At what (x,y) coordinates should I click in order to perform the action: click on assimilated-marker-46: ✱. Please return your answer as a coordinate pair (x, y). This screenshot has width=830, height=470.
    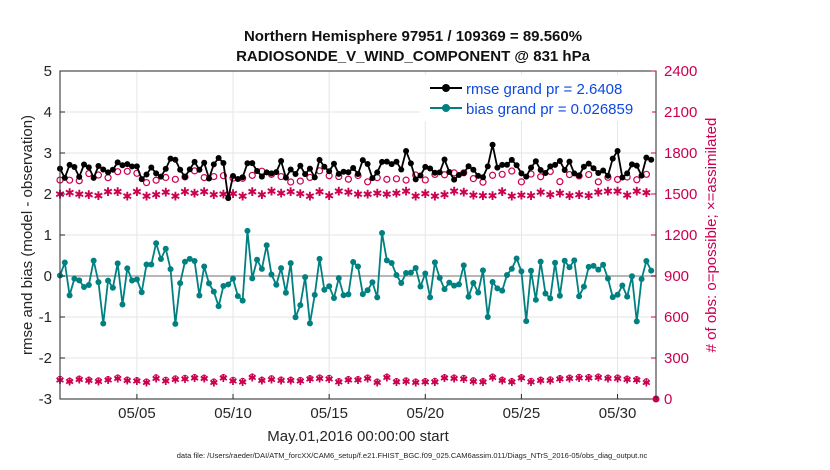
    Looking at the image, I should click on (281, 193).